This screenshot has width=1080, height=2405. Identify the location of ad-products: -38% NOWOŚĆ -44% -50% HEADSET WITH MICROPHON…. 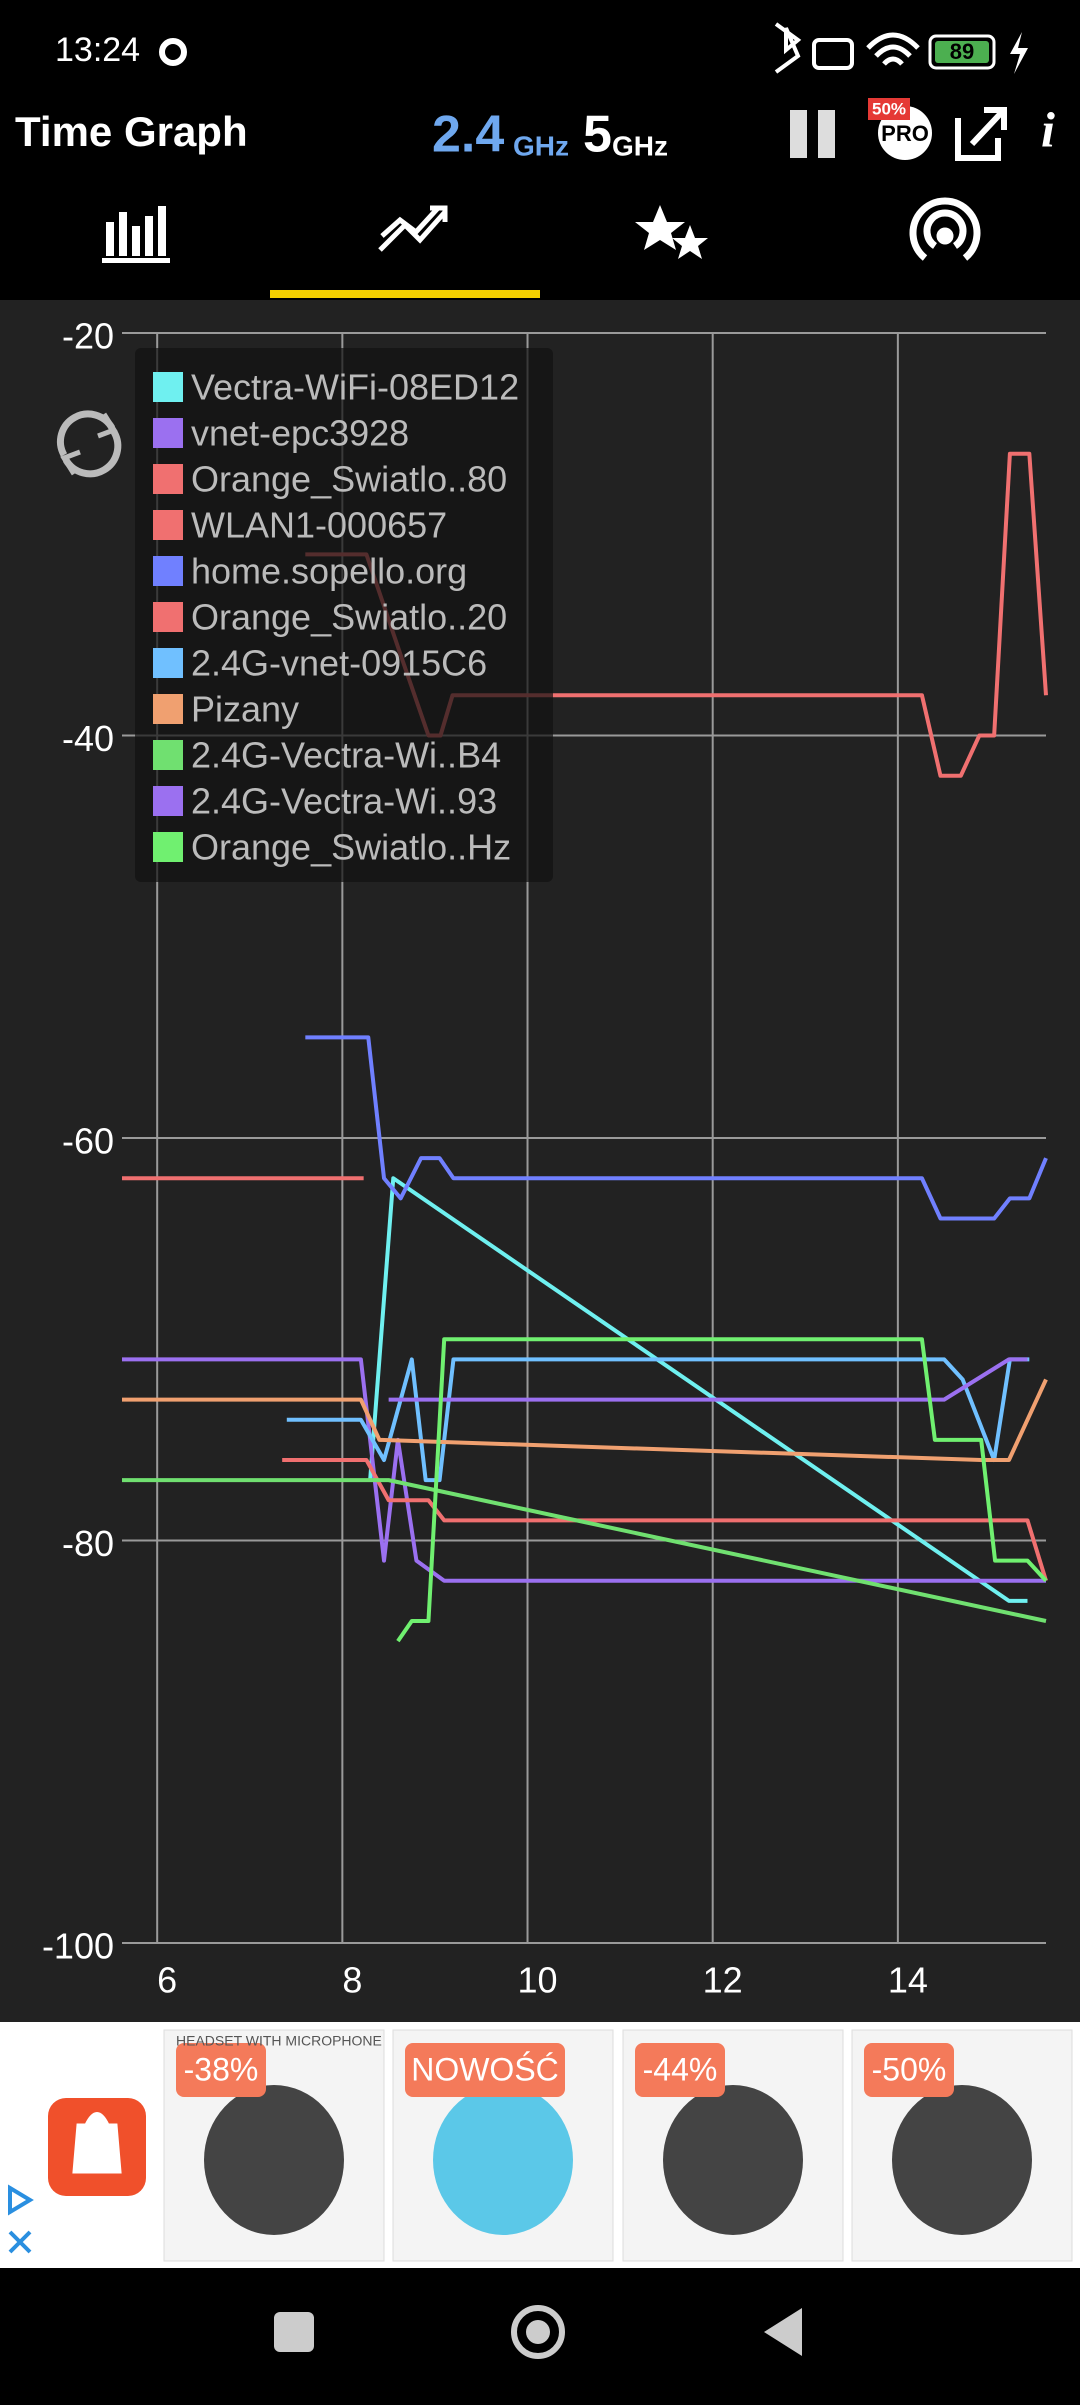
(618, 2145).